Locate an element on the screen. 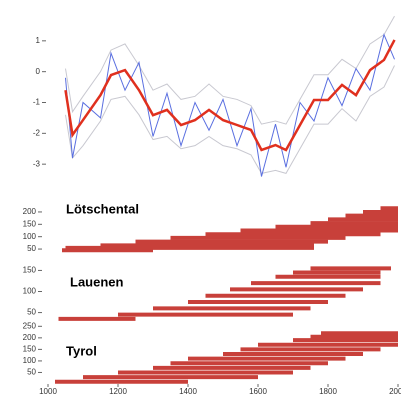  y-tick-label: -1 is located at coordinates (37, 102).